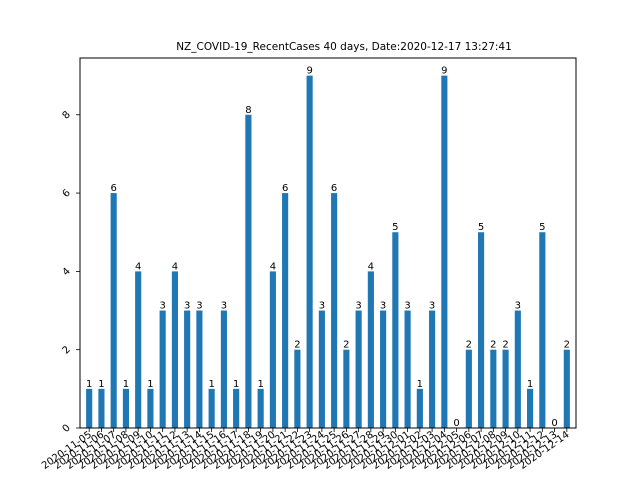 The image size is (640, 480). Describe the element at coordinates (67, 194) in the screenshot. I see `y-tick-label: 6` at that location.